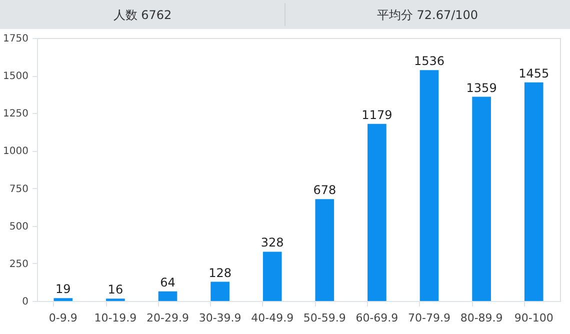  What do you see at coordinates (220, 273) in the screenshot?
I see `data-label: 128` at bounding box center [220, 273].